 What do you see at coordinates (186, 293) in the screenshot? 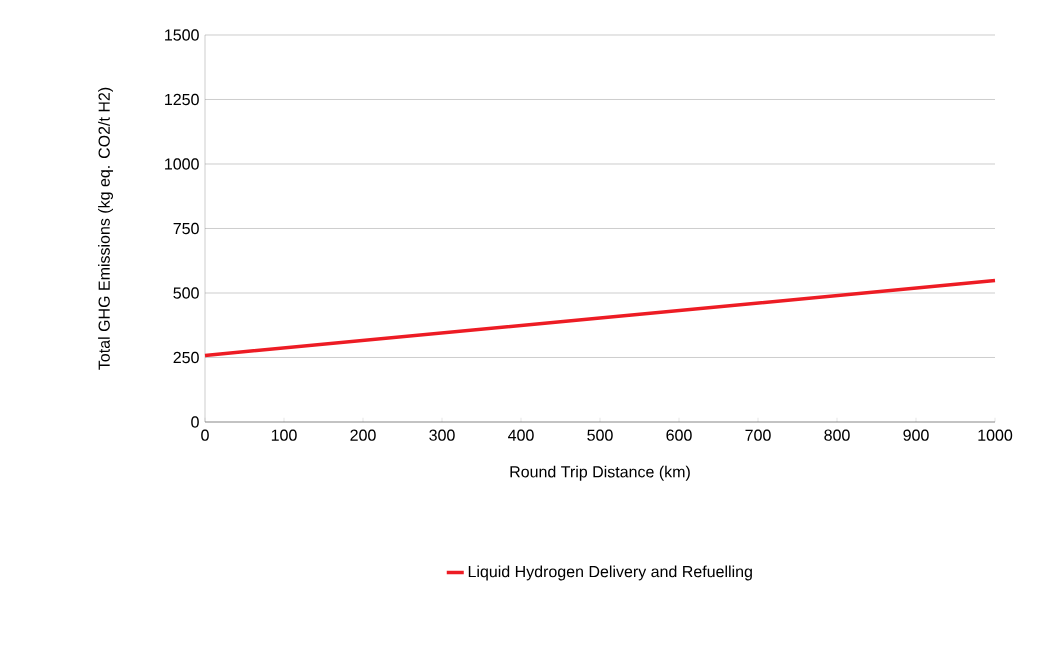
I see `y-tick-label: 500` at bounding box center [186, 293].